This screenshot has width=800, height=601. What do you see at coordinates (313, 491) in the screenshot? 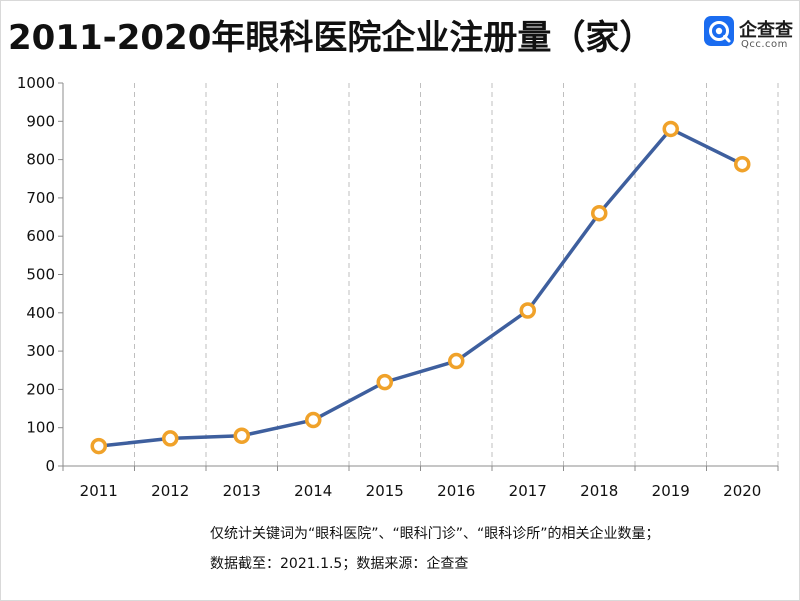
I see `x-tick-label: 2014` at bounding box center [313, 491].